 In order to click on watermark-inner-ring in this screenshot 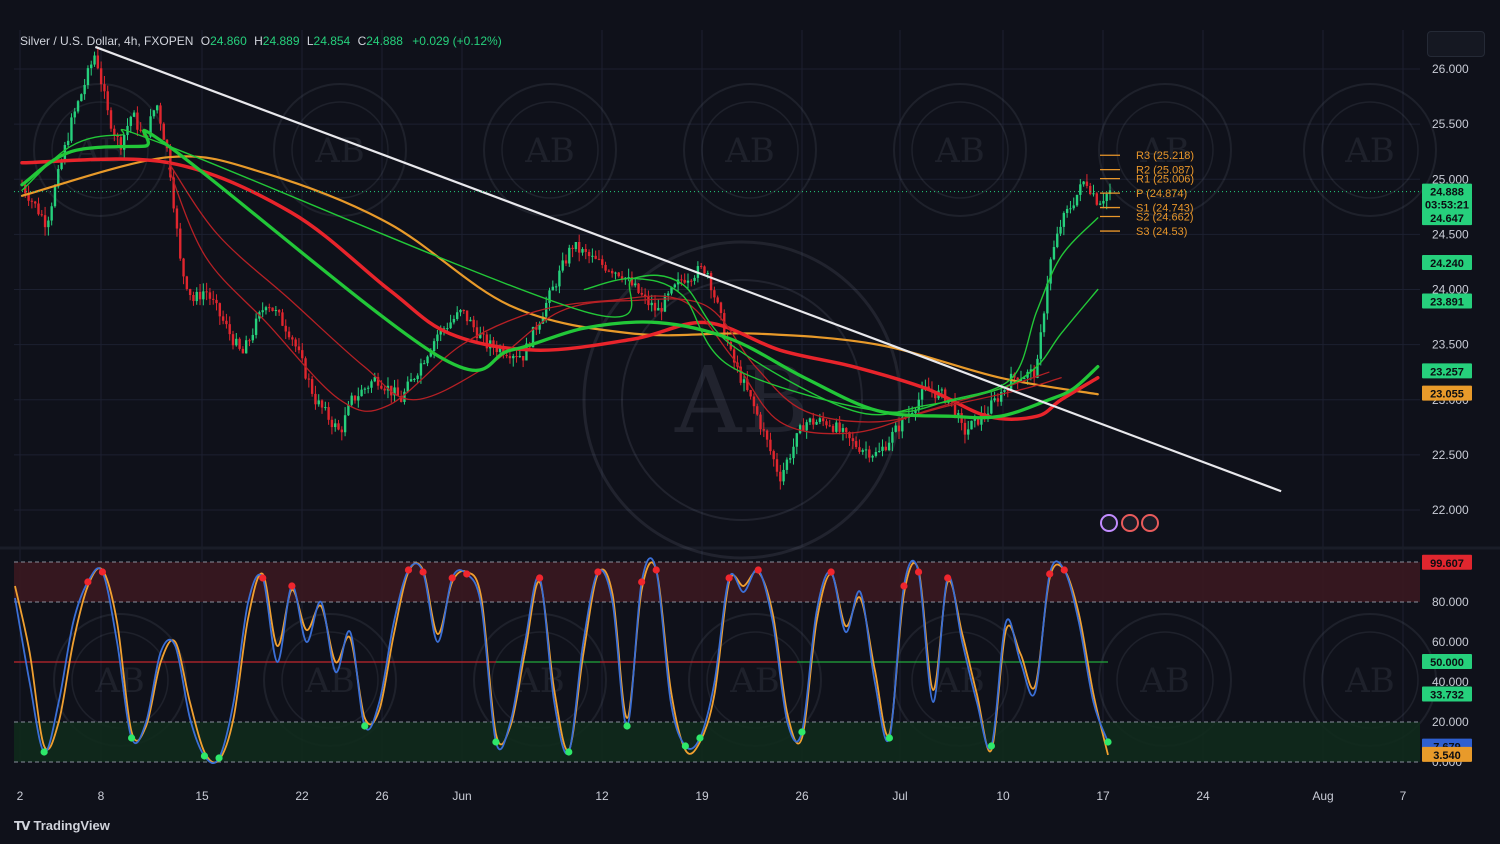, I will do `click(1165, 150)`.